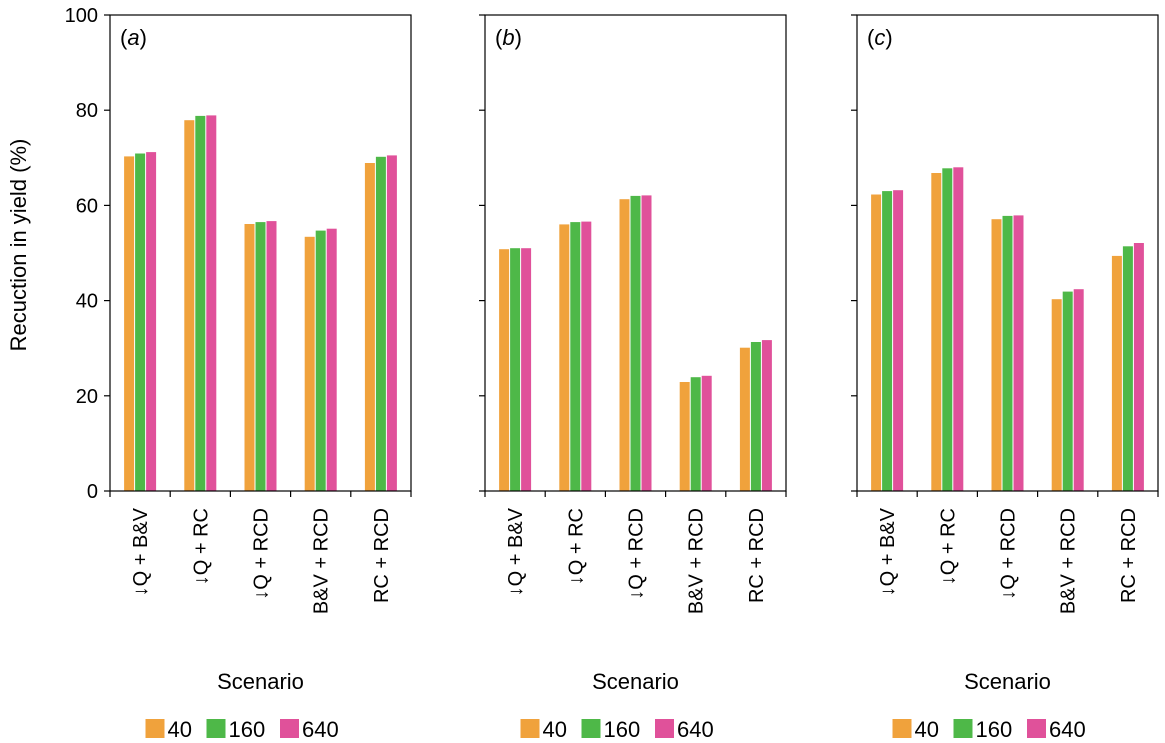  What do you see at coordinates (515, 369) in the screenshot?
I see `bar-b-c0-s160` at bounding box center [515, 369].